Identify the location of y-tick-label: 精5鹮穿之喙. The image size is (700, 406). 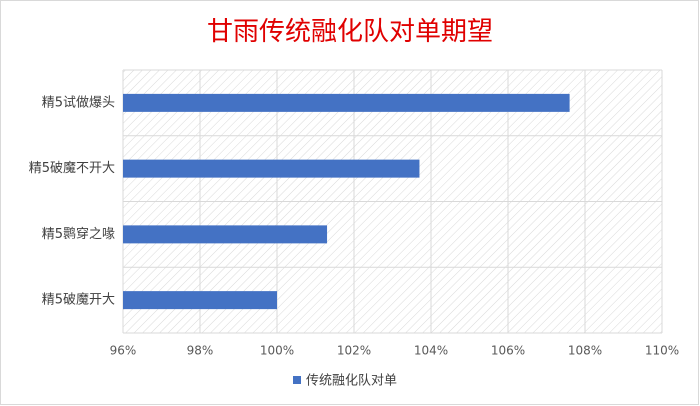
(78, 234).